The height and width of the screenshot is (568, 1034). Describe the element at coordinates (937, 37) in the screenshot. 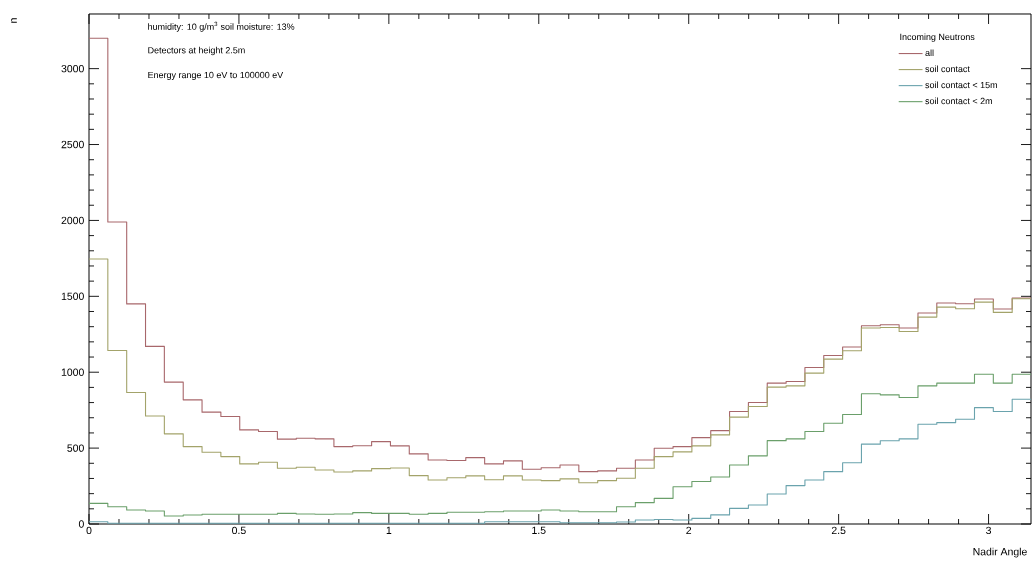

I see `legend-title: Incoming Neutrons` at that location.